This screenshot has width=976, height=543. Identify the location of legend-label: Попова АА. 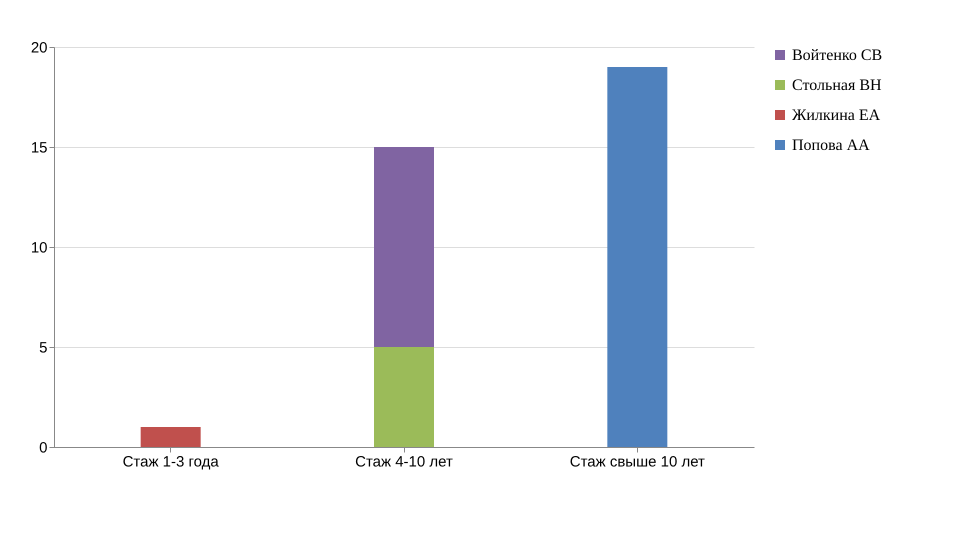
(831, 145).